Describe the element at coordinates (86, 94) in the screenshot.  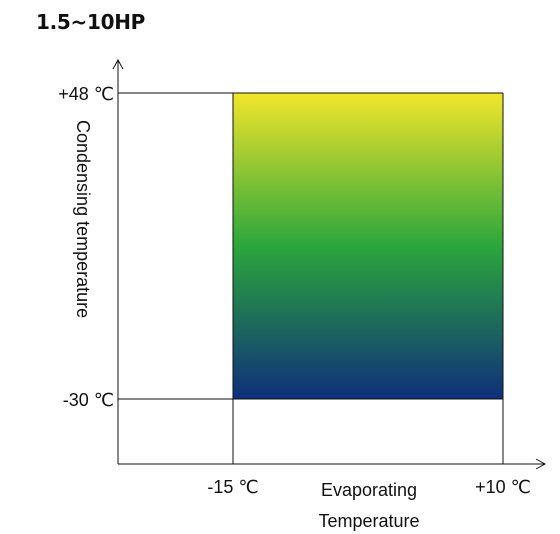
I see `y-tick-top: +48 ℃` at that location.